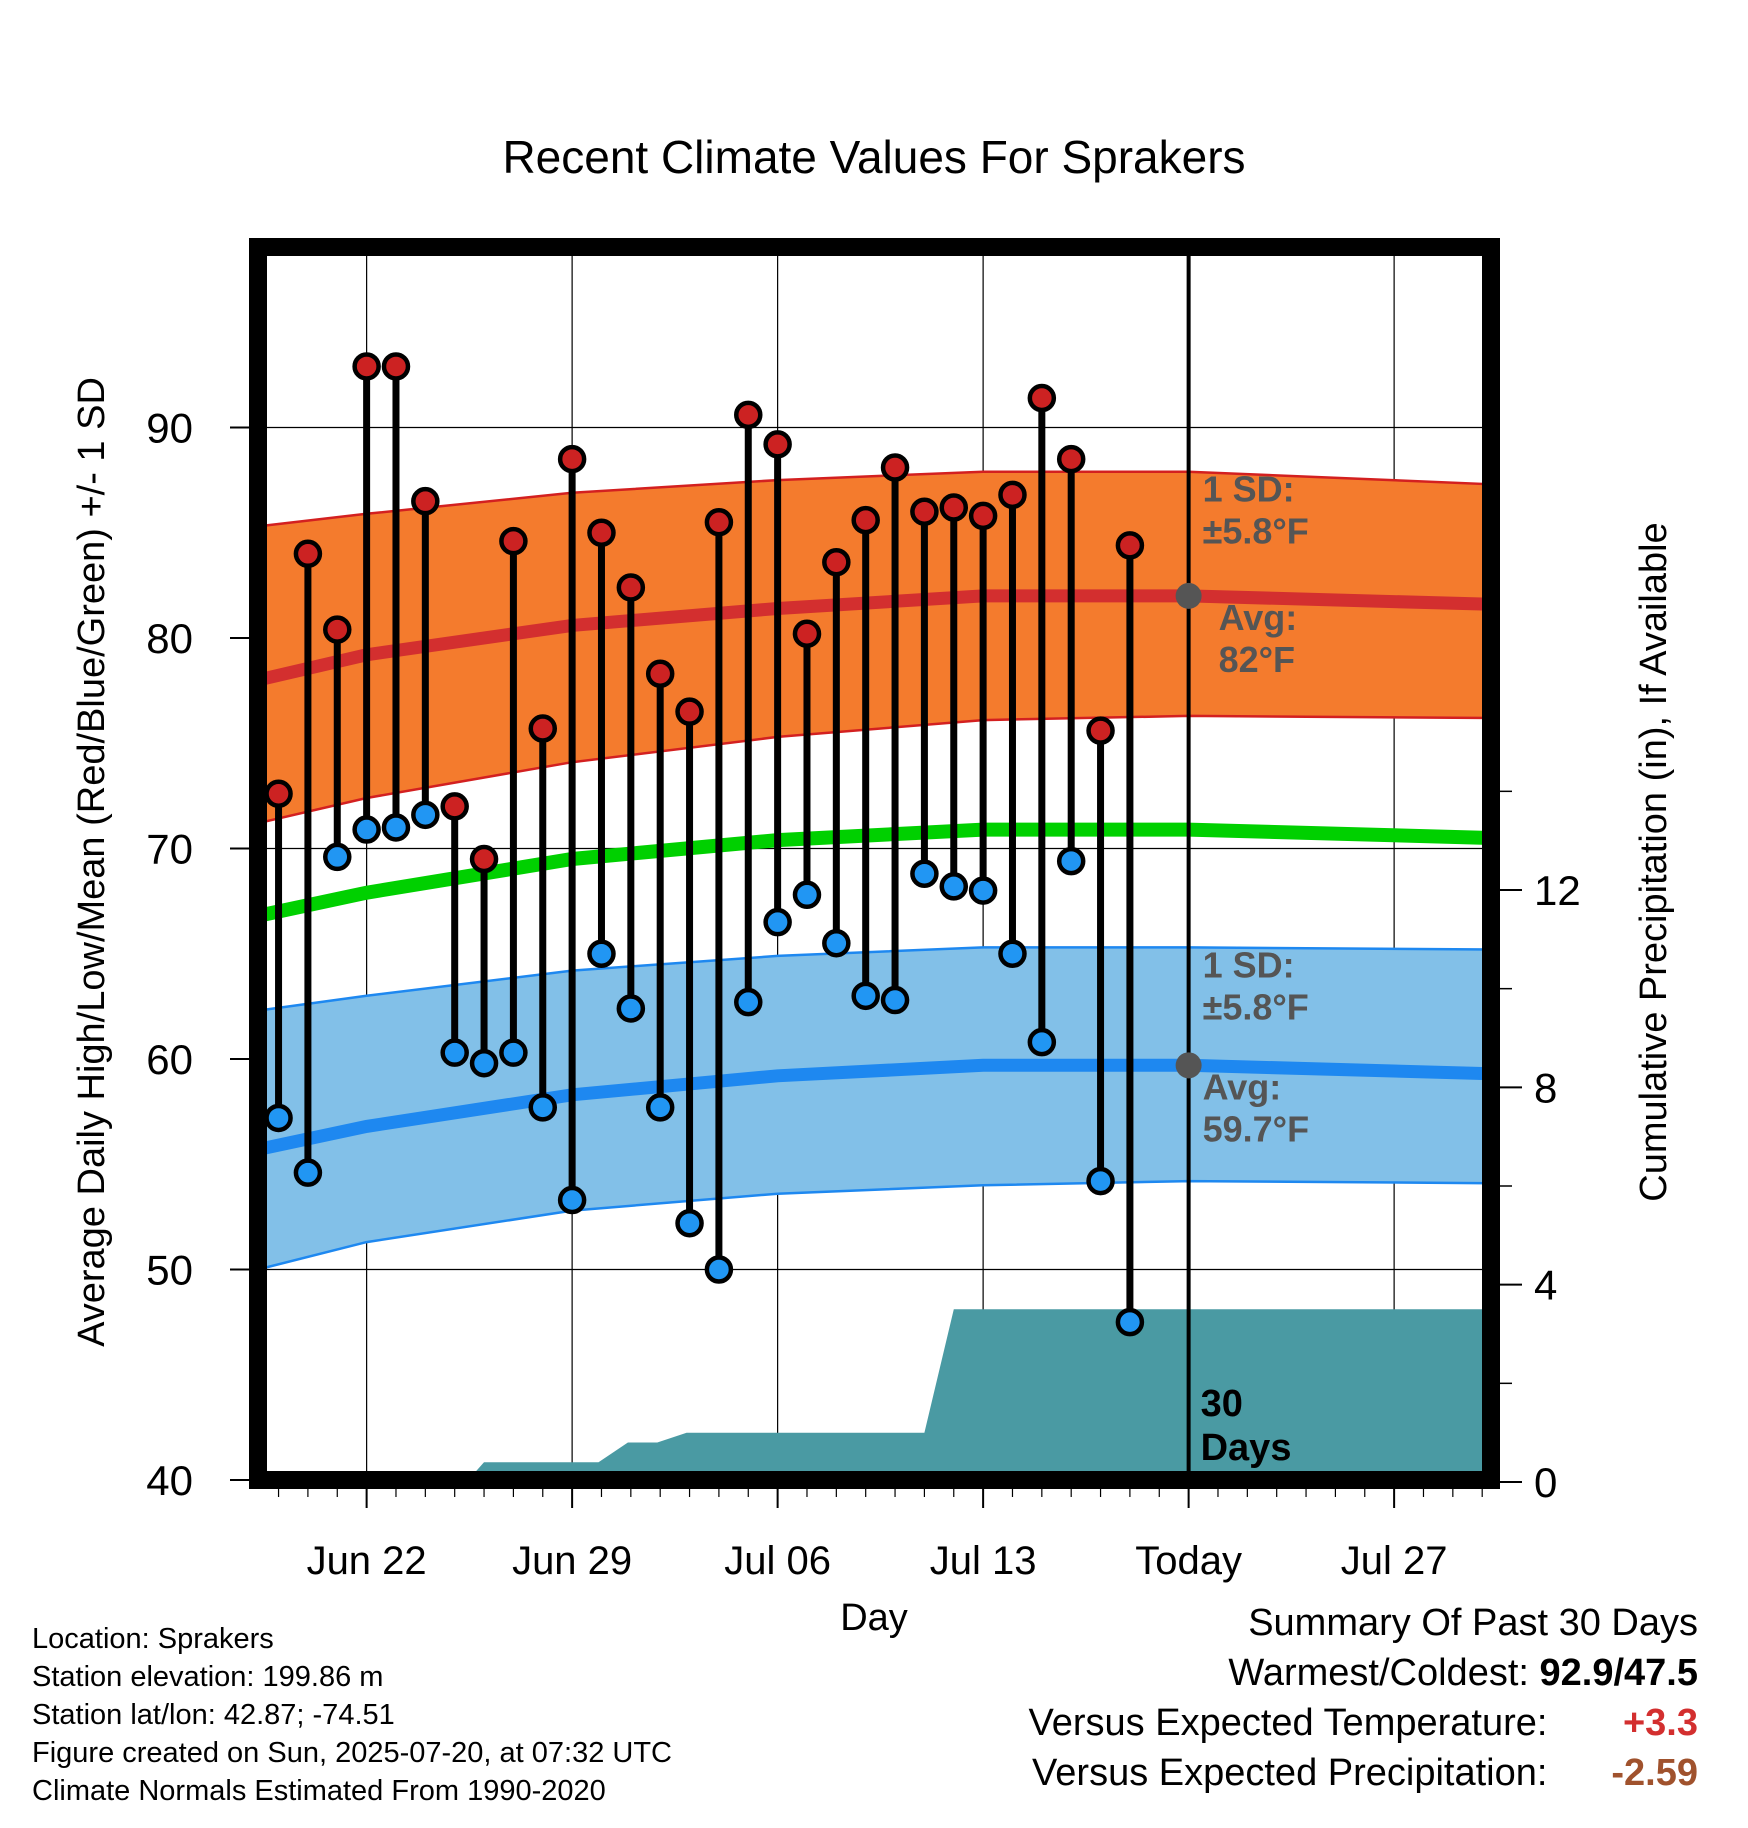 Image resolution: width=1748 pixels, height=1828 pixels. What do you see at coordinates (1545, 1087) in the screenshot?
I see `y2-tick-label: 8` at bounding box center [1545, 1087].